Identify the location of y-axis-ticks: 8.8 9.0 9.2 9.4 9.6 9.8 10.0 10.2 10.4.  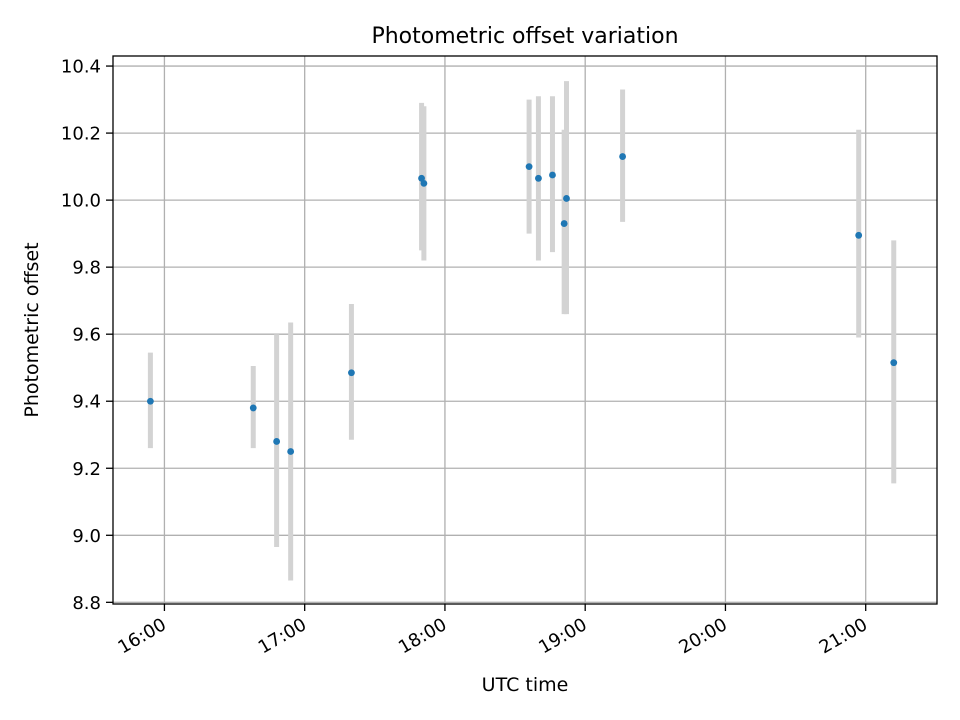
(87, 335).